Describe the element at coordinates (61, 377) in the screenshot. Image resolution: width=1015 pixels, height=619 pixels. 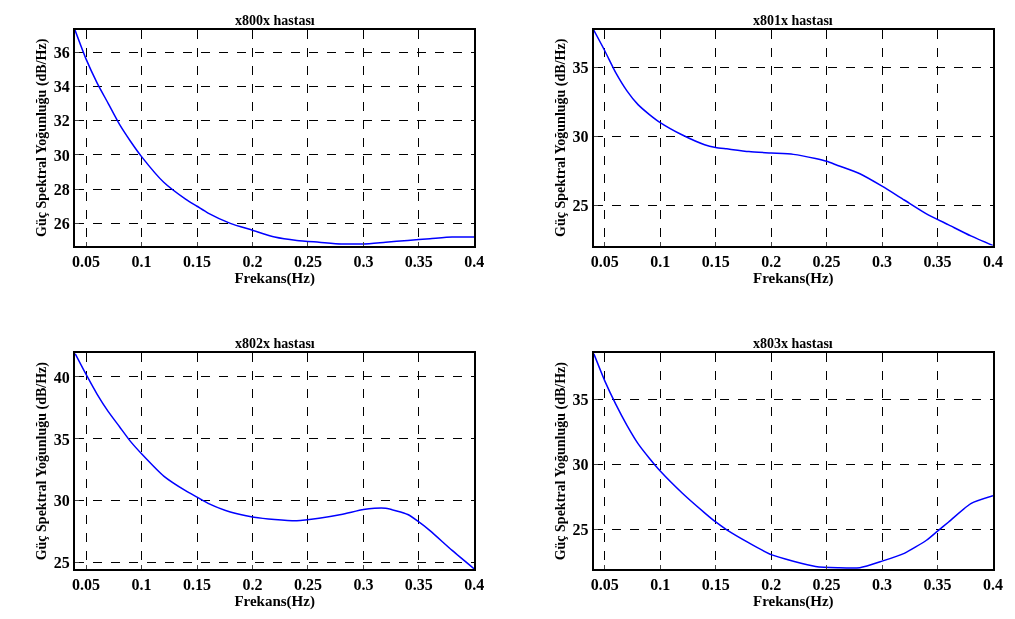
I see `y-tick-label: 40` at that location.